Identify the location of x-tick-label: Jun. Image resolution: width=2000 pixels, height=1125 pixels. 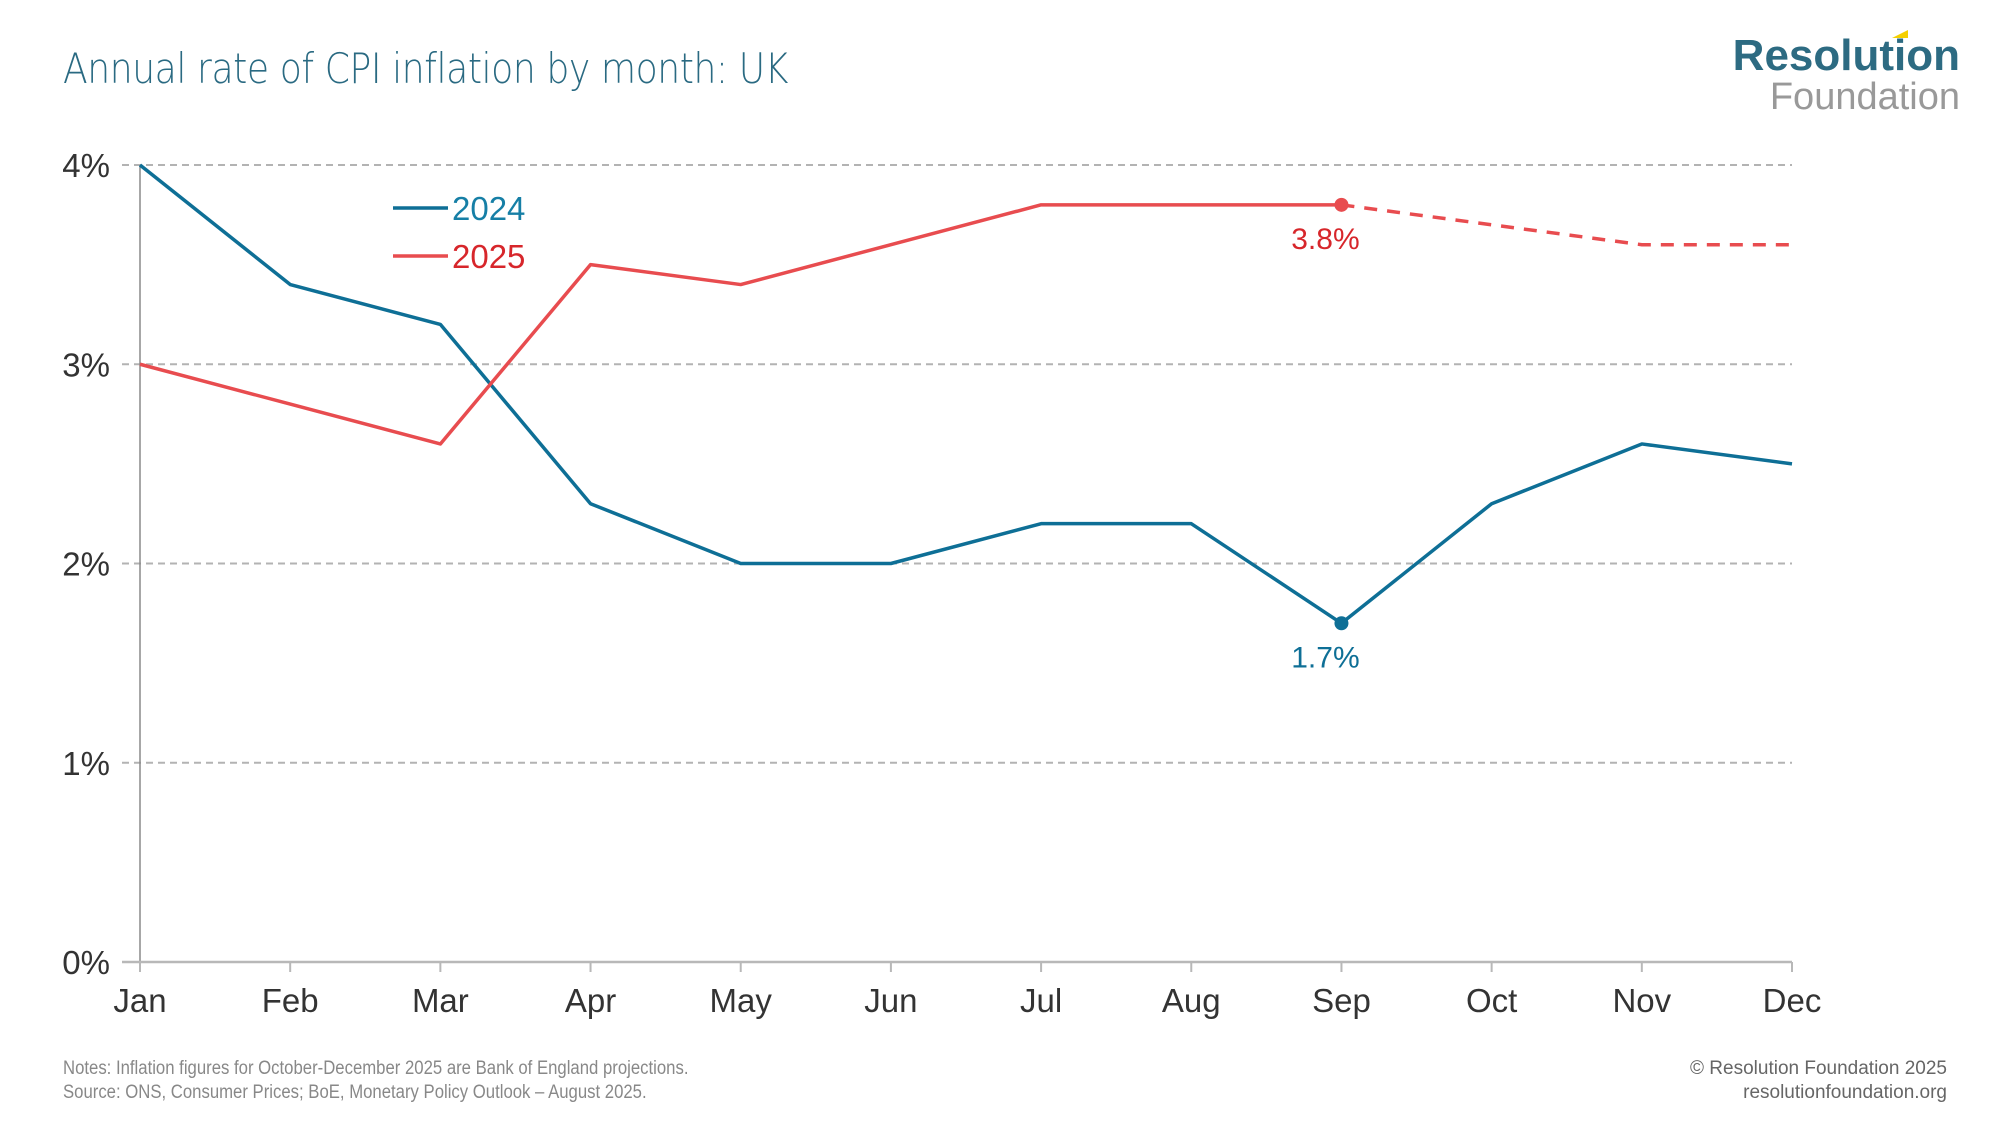
(890, 1000).